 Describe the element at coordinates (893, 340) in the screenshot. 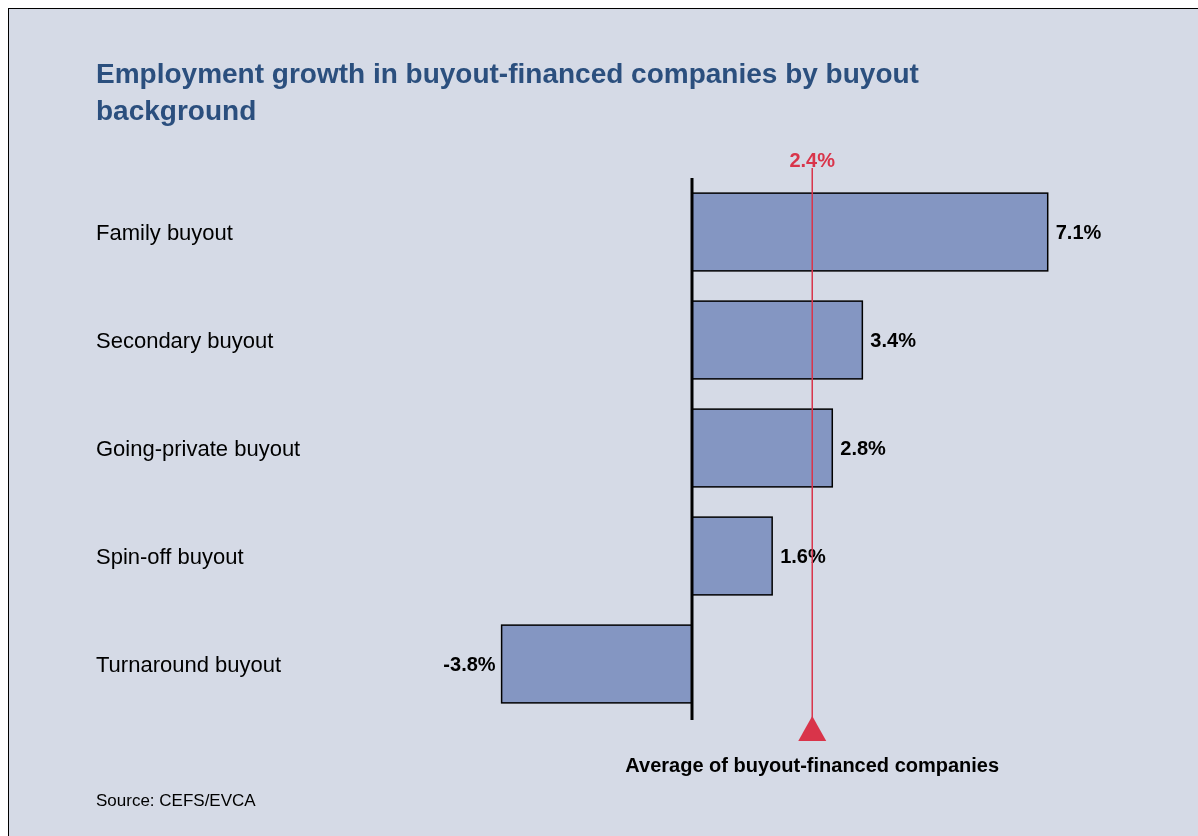

I see `data-label: 3.4%` at that location.